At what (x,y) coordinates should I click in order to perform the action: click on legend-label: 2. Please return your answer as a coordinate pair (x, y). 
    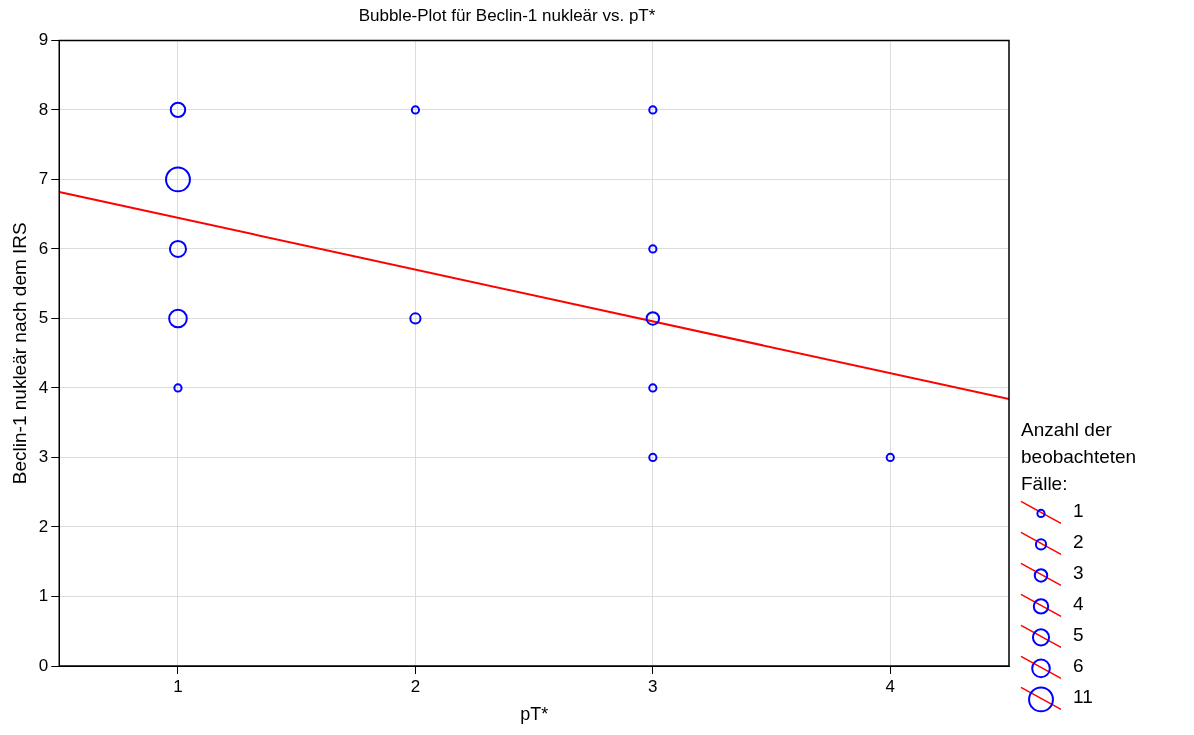
    Looking at the image, I should click on (1078, 541).